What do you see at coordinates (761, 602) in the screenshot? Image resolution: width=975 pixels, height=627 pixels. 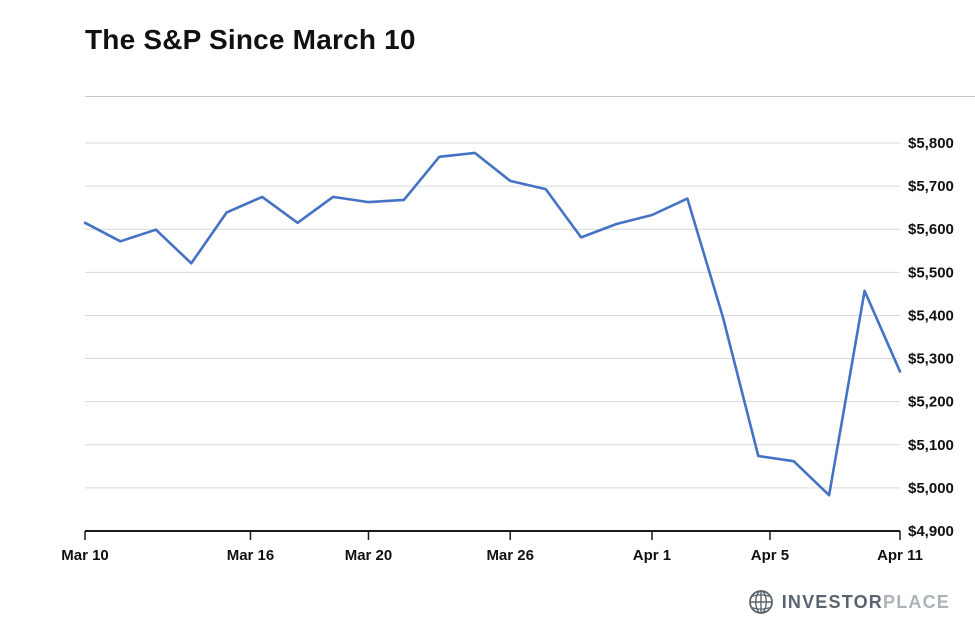 I see `globe-icon` at bounding box center [761, 602].